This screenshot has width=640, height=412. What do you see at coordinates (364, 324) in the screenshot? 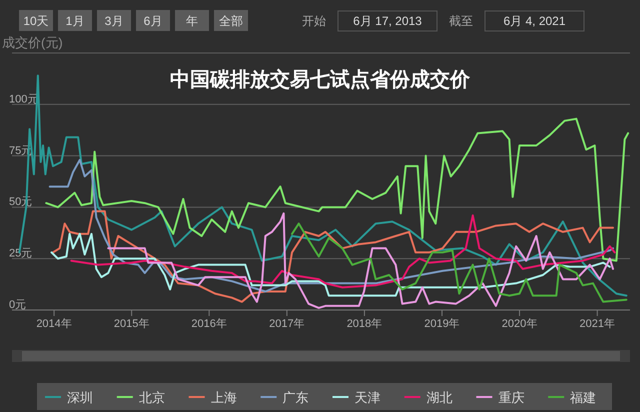
I see `x-tick-label: 2018年` at bounding box center [364, 324].